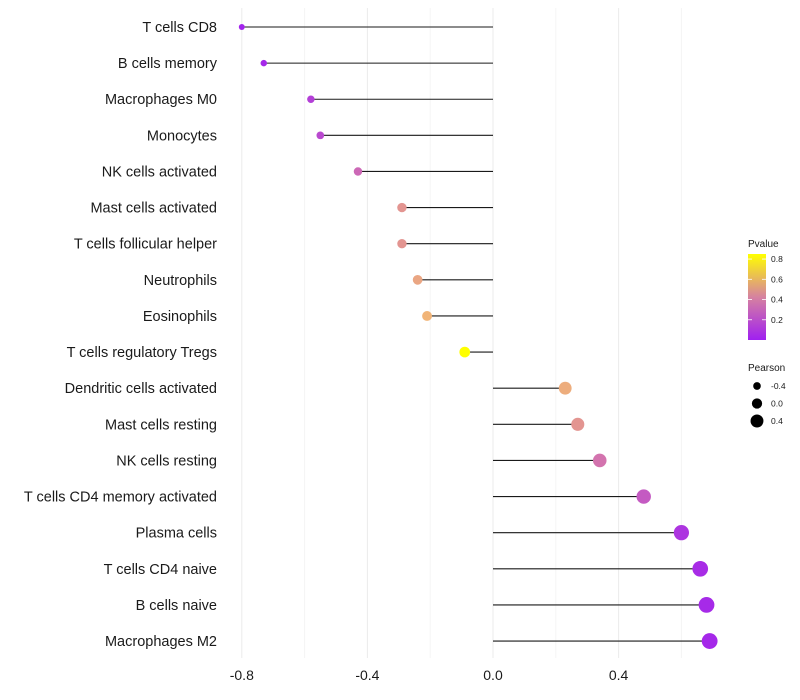 Image resolution: width=800 pixels, height=700 pixels. What do you see at coordinates (141, 389) in the screenshot?
I see `category-label: Dendritic cells activated` at bounding box center [141, 389].